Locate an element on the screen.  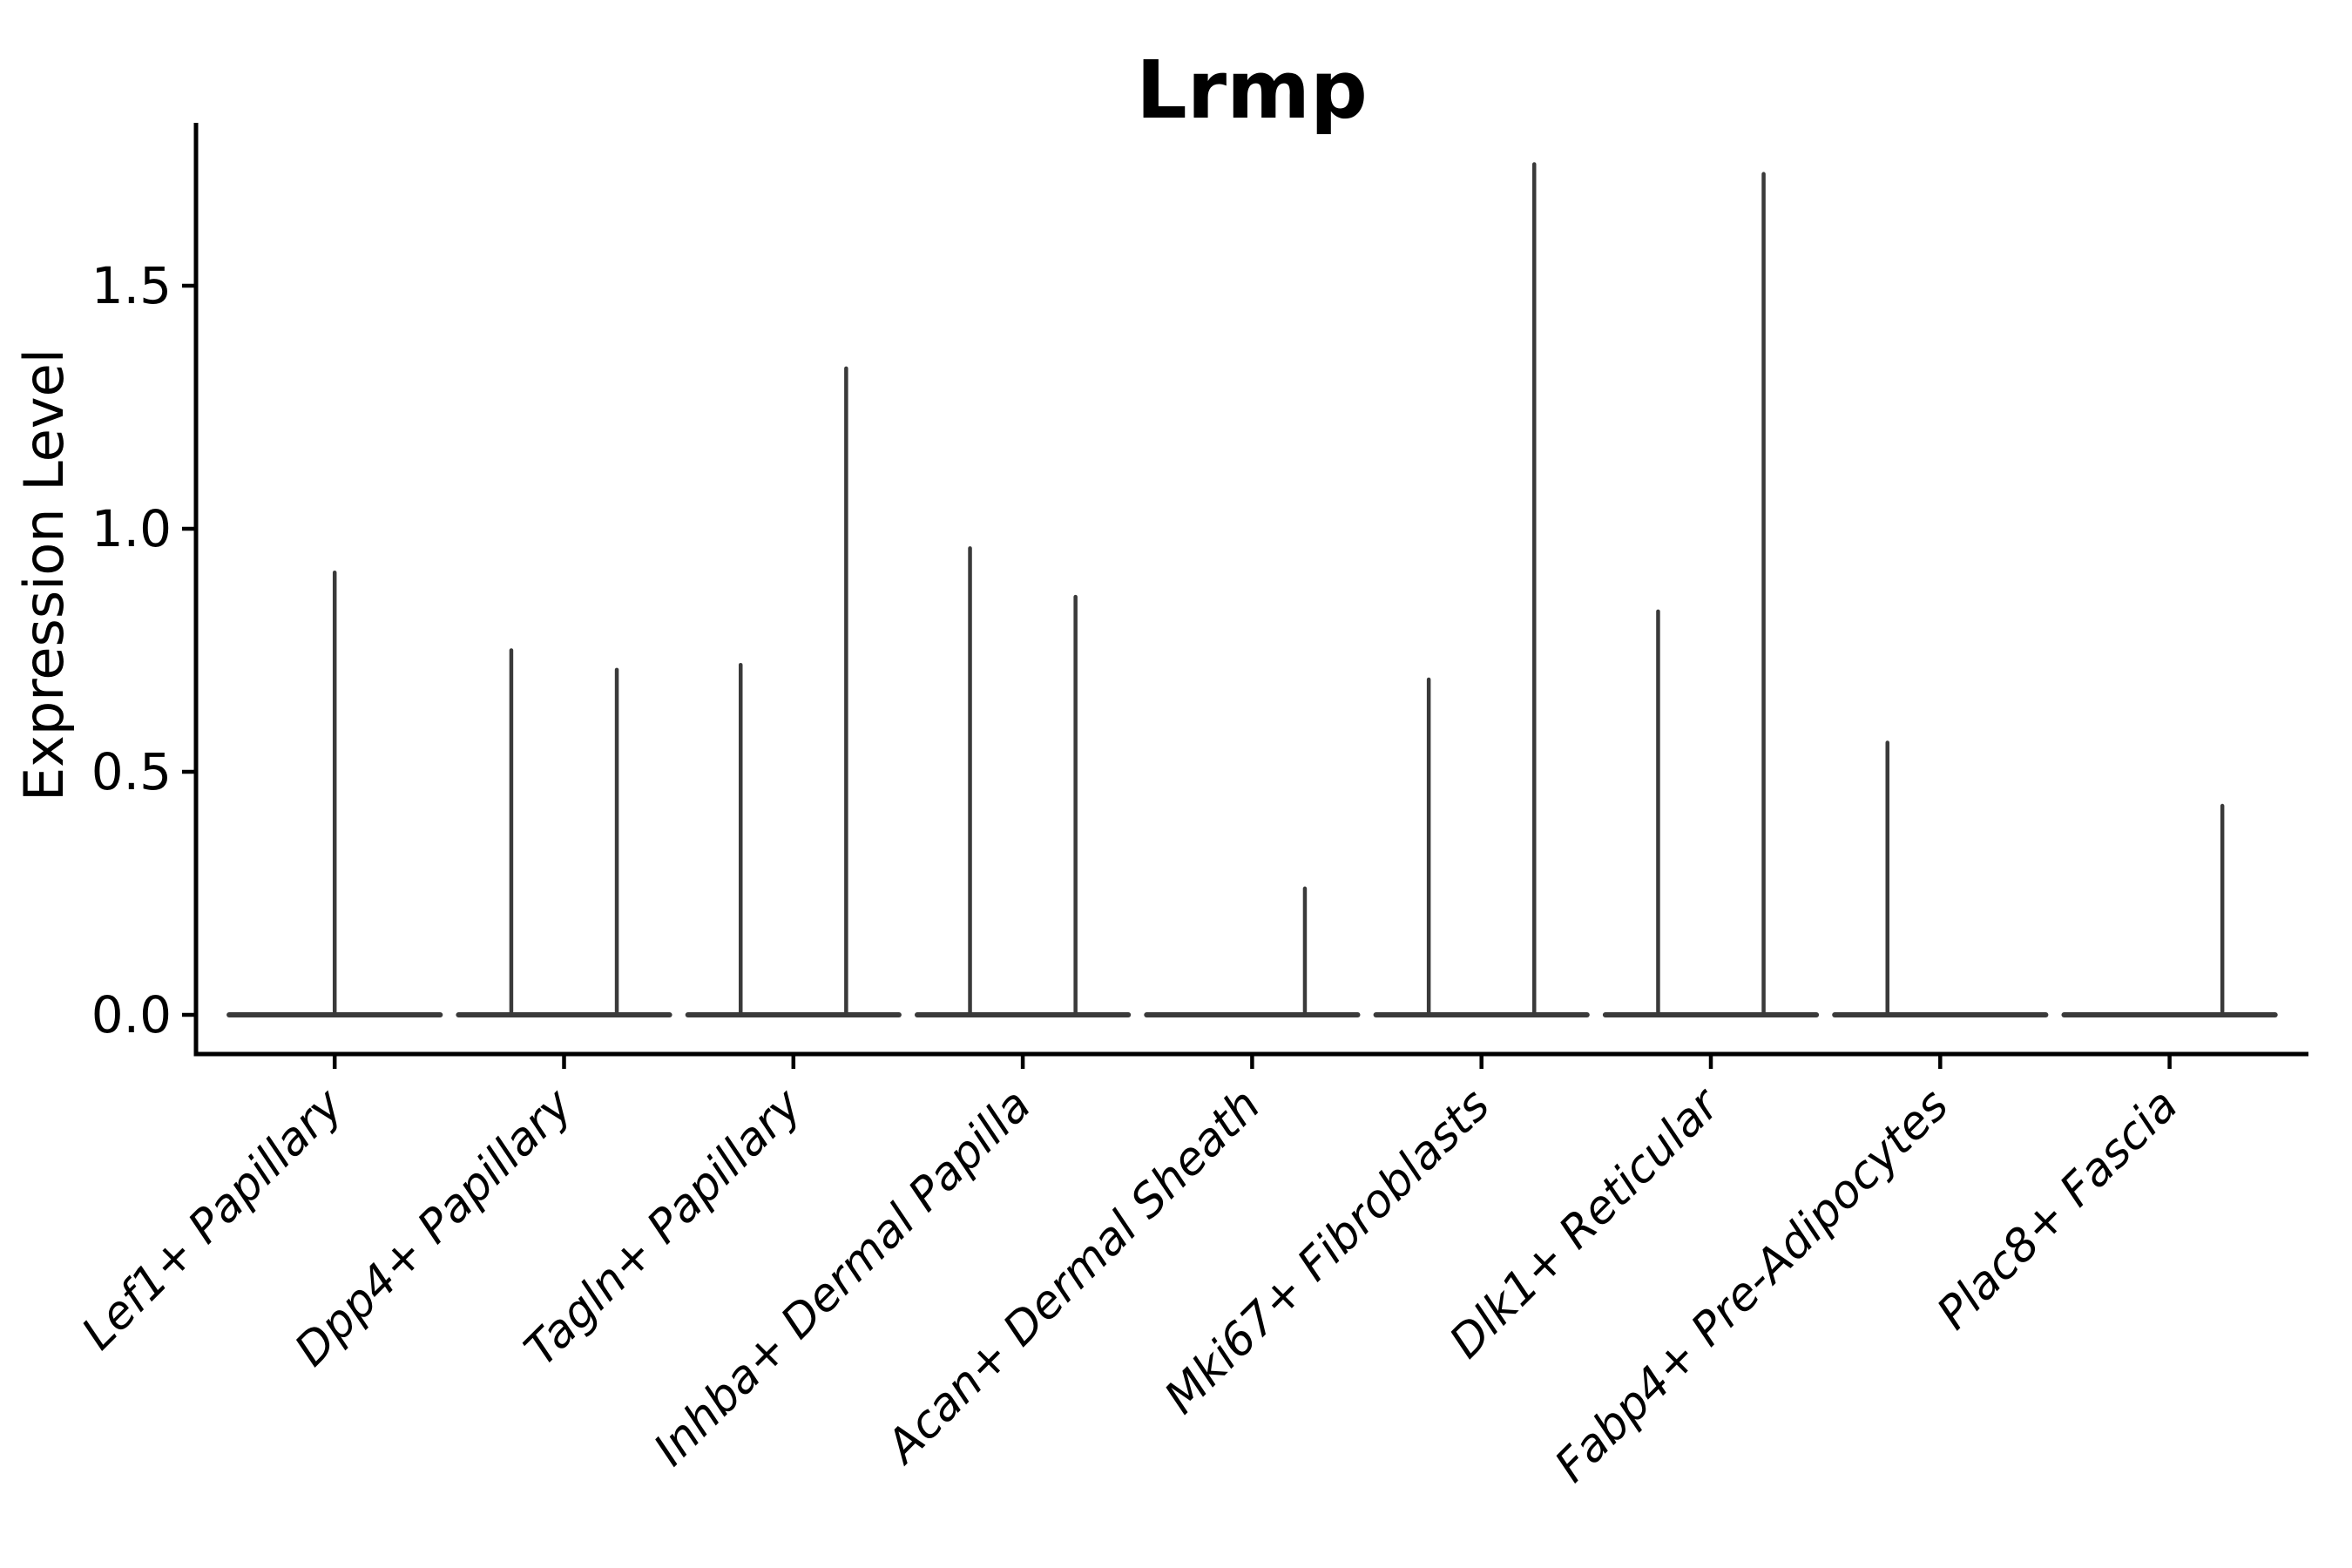
x-tick-label: Acan+ Dermal Sheath is located at coordinates (1073, 1277).